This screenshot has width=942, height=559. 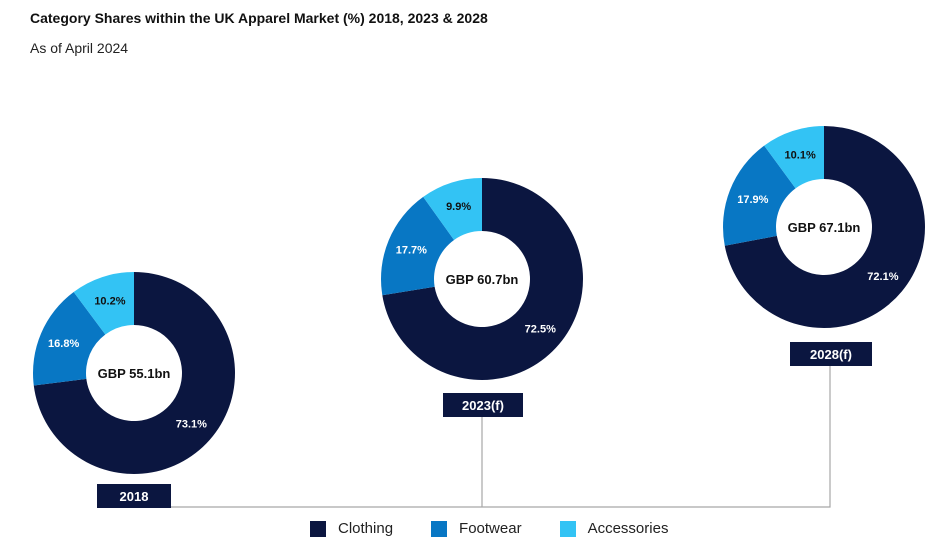 What do you see at coordinates (439, 528) in the screenshot?
I see `legend-swatch-footwear` at bounding box center [439, 528].